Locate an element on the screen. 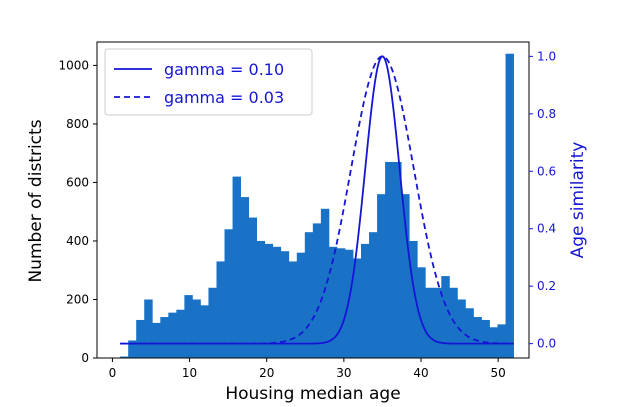 The height and width of the screenshot is (407, 624). legend-box is located at coordinates (208, 82).